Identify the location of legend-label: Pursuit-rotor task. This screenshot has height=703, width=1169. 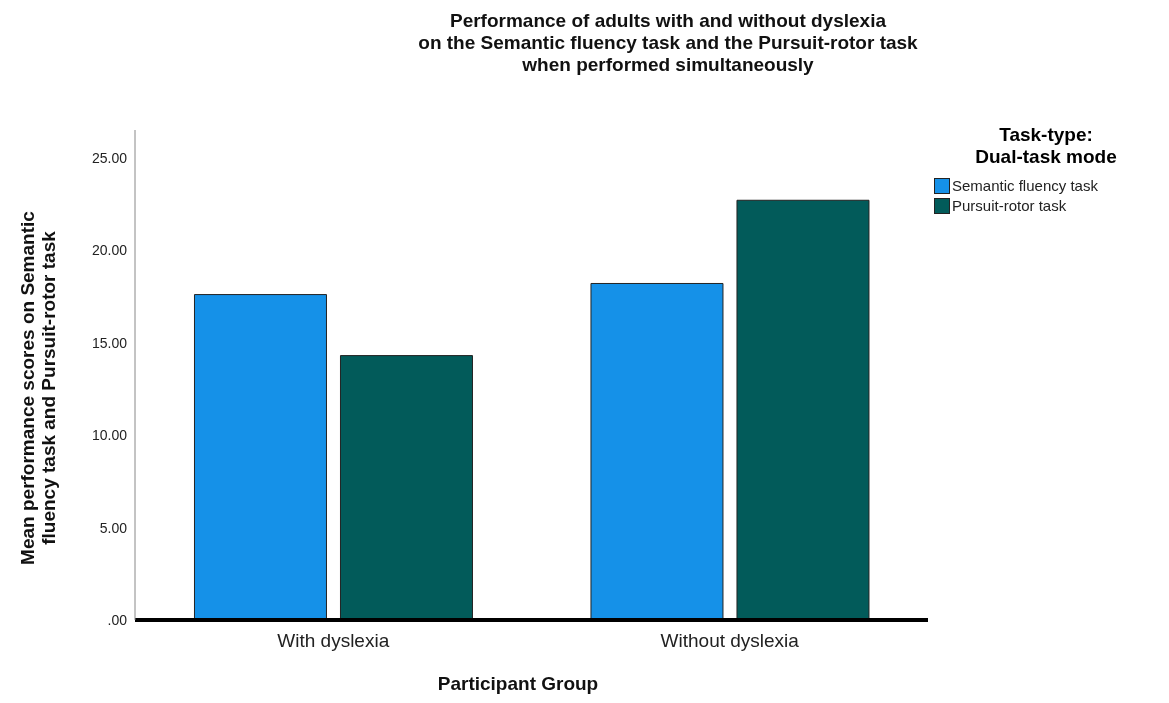
(1009, 206).